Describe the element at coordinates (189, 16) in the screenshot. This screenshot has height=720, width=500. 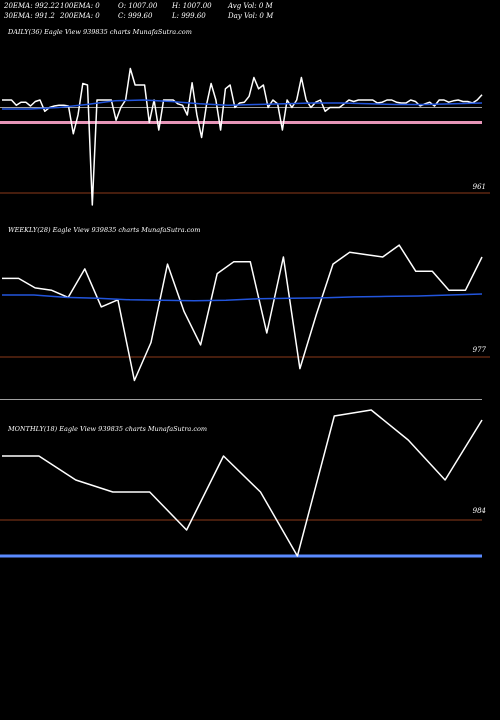
I see `header-low: L: 999.60` at that location.